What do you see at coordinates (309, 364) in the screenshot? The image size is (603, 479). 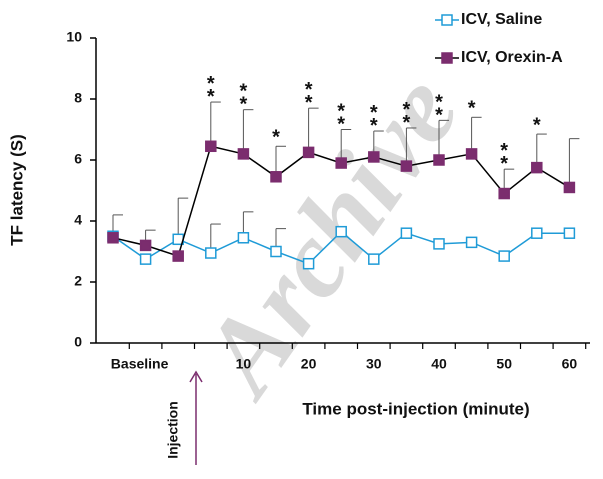 I see `x-tick-label: 20` at bounding box center [309, 364].